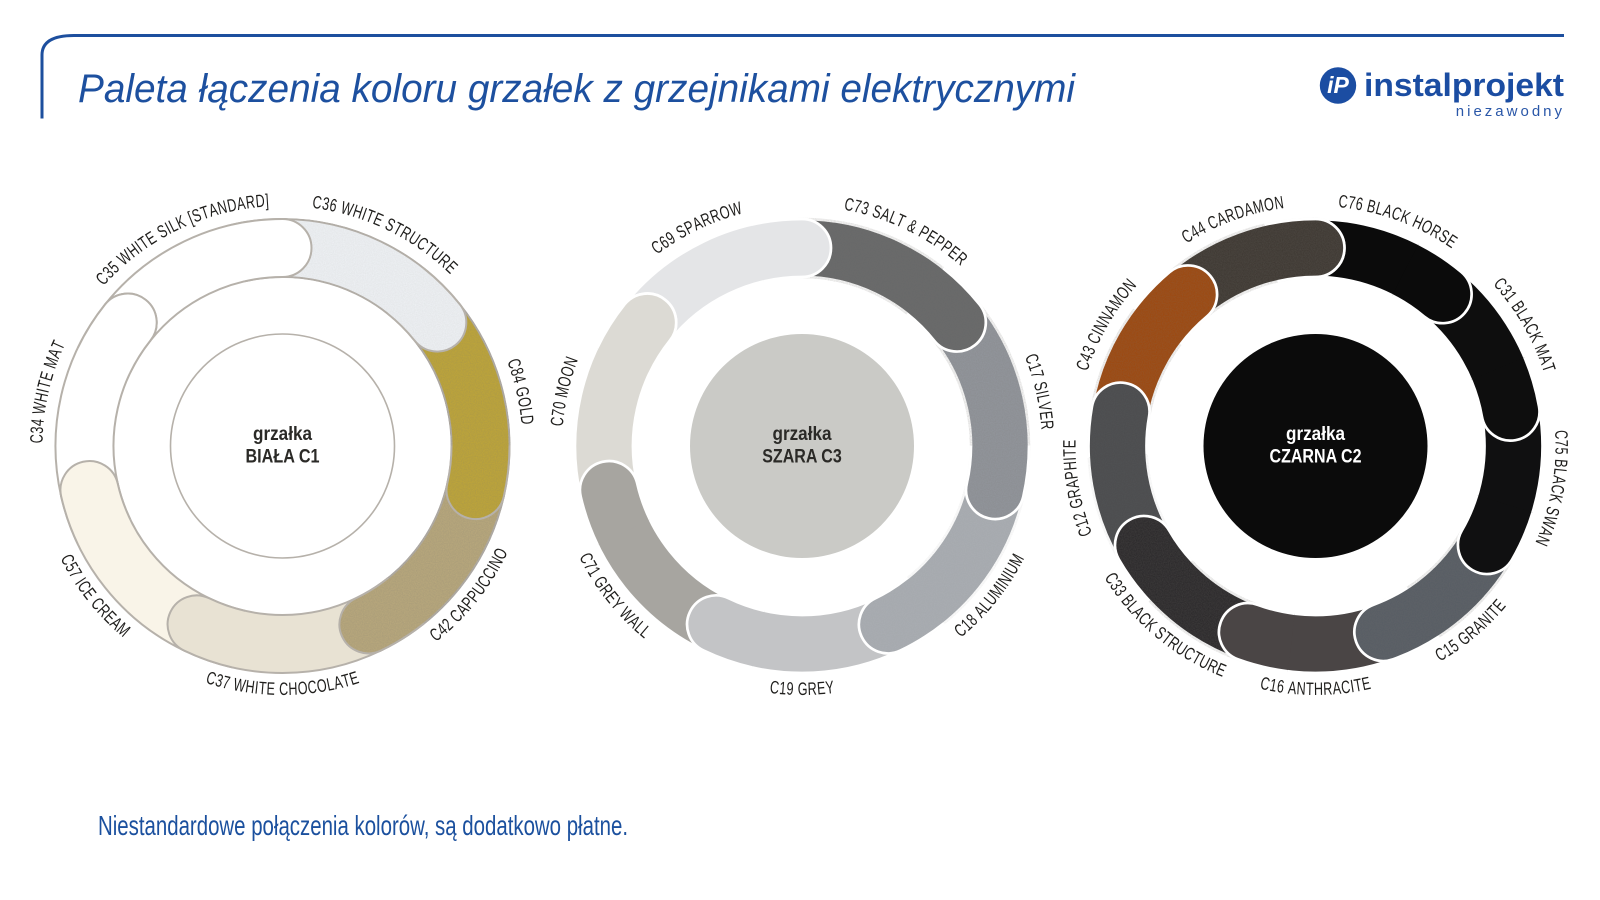 The width and height of the screenshot is (1600, 900). What do you see at coordinates (1560, 463) in the screenshot?
I see `svg-text: B` at bounding box center [1560, 463].